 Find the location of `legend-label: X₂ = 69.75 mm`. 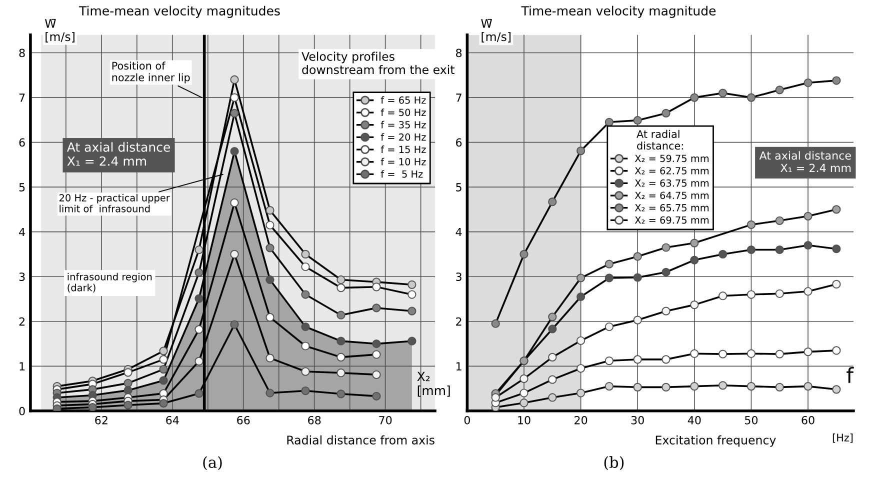

legend-label: X₂ = 69.75 mm is located at coordinates (671, 220).